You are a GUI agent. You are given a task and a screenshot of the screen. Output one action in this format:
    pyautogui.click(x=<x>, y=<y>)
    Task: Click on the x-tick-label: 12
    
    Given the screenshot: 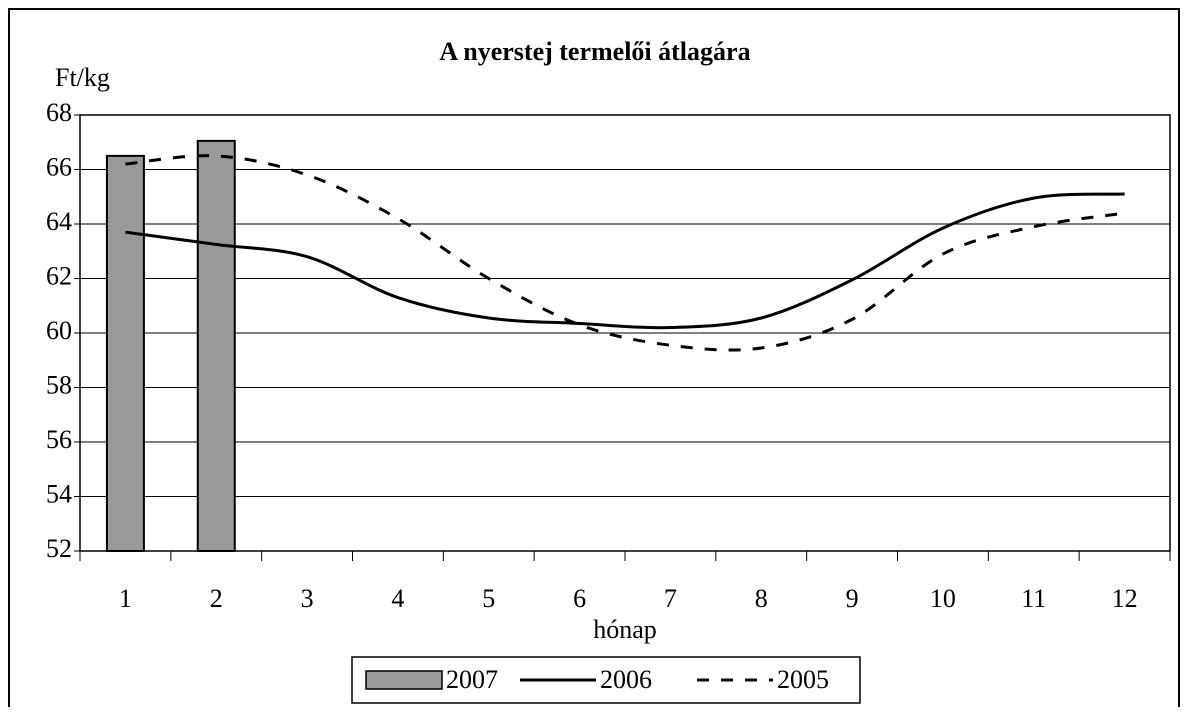 What is the action you would take?
    pyautogui.click(x=1125, y=598)
    